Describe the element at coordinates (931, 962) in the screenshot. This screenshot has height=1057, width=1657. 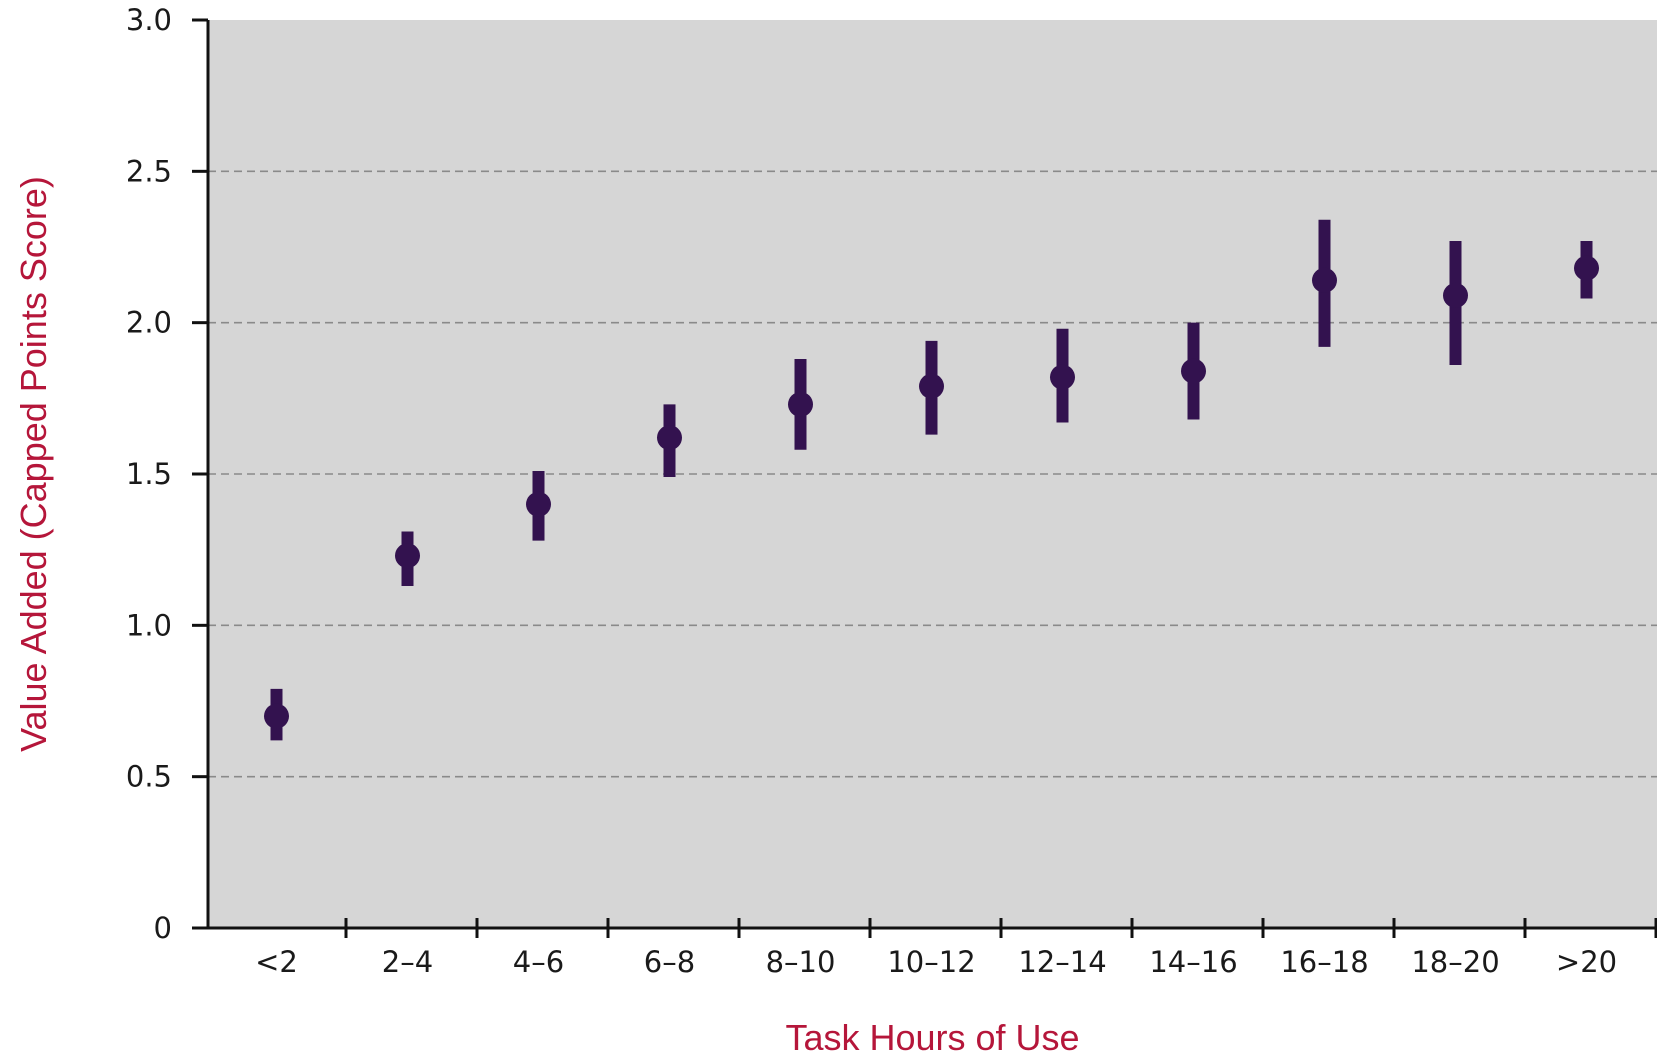
I see `x-tick-label: 10–12` at that location.